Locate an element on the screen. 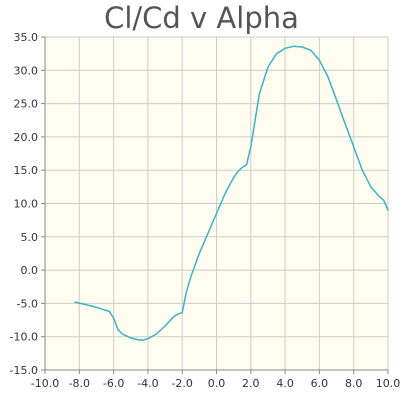 The image size is (403, 403). y-tick-label: 20.0 is located at coordinates (26, 137).